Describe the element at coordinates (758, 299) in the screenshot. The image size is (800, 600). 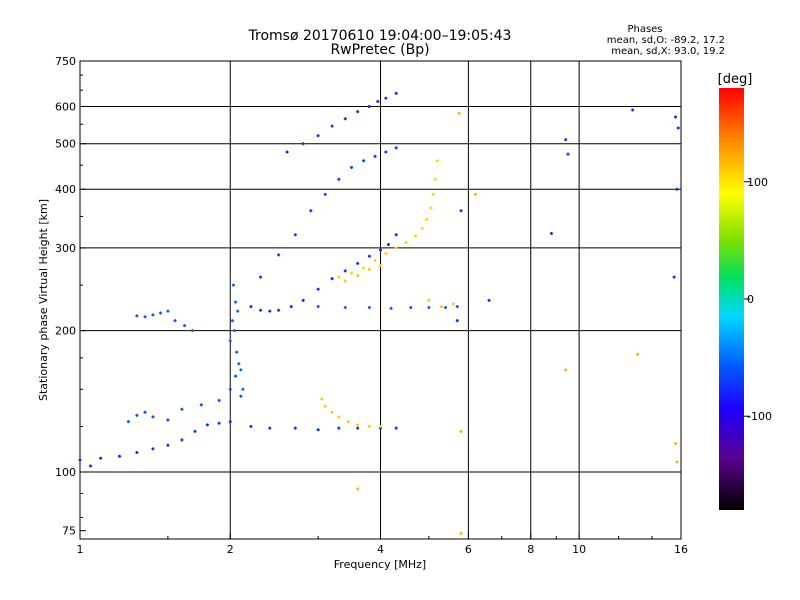
I see `colorbar-ticks: 100 0 -100` at that location.